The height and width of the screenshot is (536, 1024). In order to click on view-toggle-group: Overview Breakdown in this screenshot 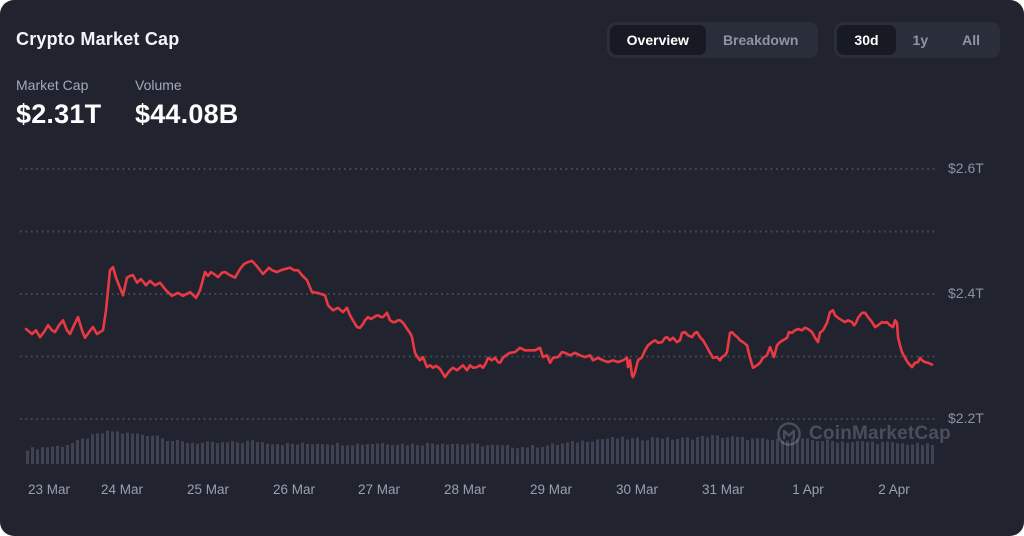, I will do `click(712, 40)`.